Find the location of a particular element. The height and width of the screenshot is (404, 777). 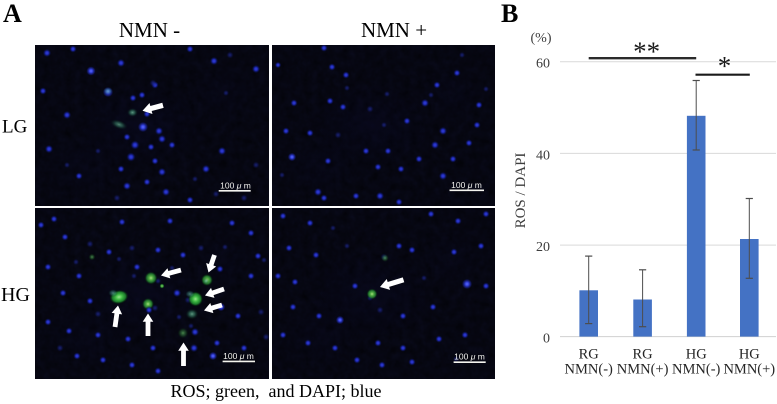

svg-text: 60 is located at coordinates (543, 64).